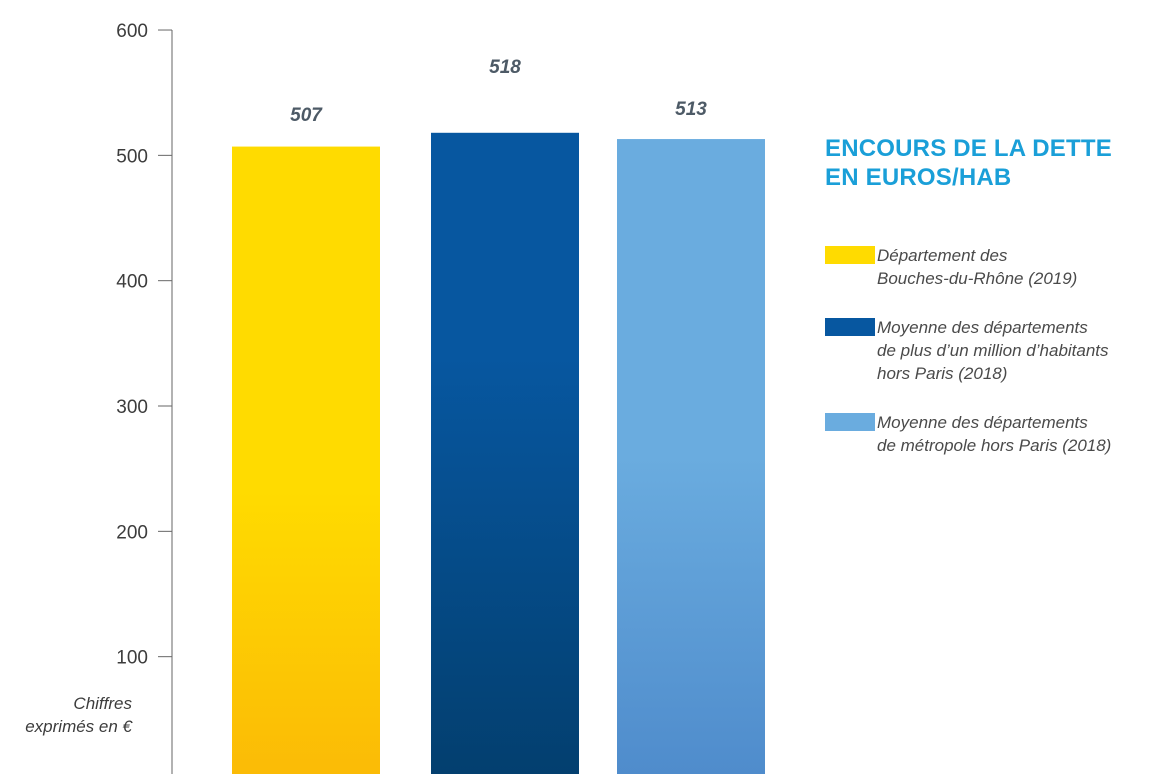  I want to click on bar-3-value-label: 513, so click(691, 109).